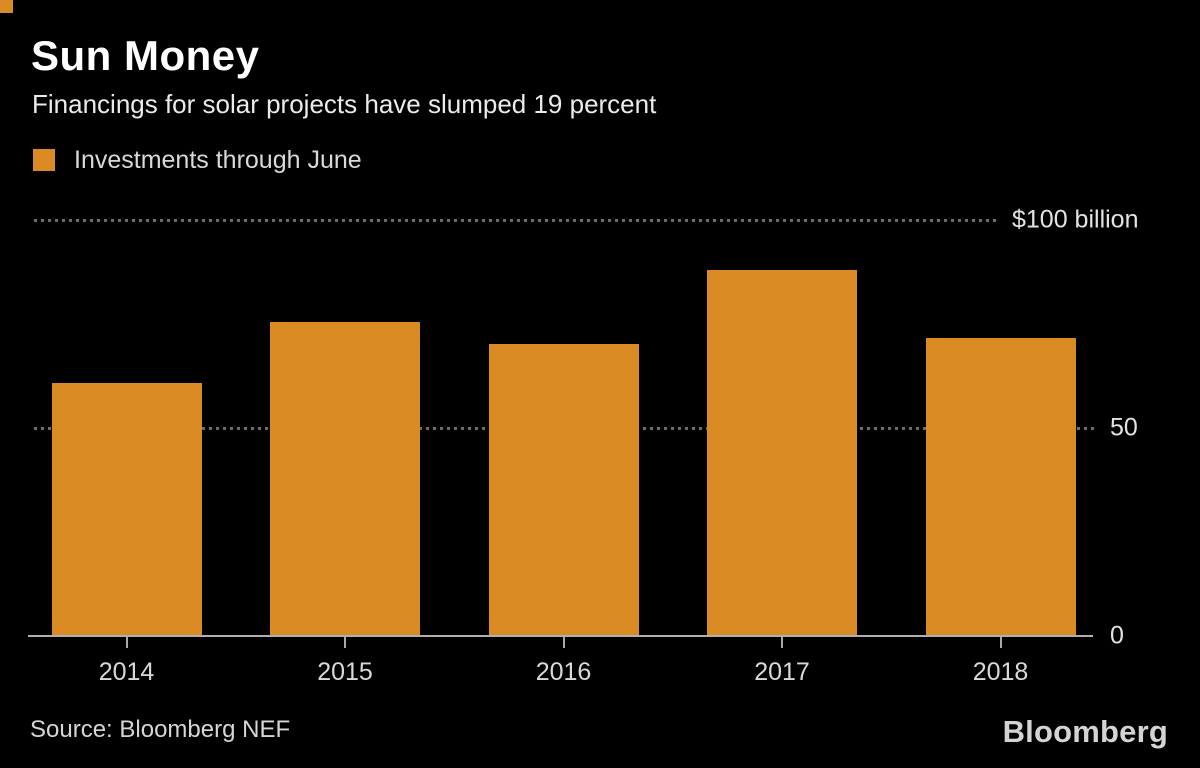 This screenshot has width=1200, height=768. I want to click on legend-swatch-icon, so click(44, 160).